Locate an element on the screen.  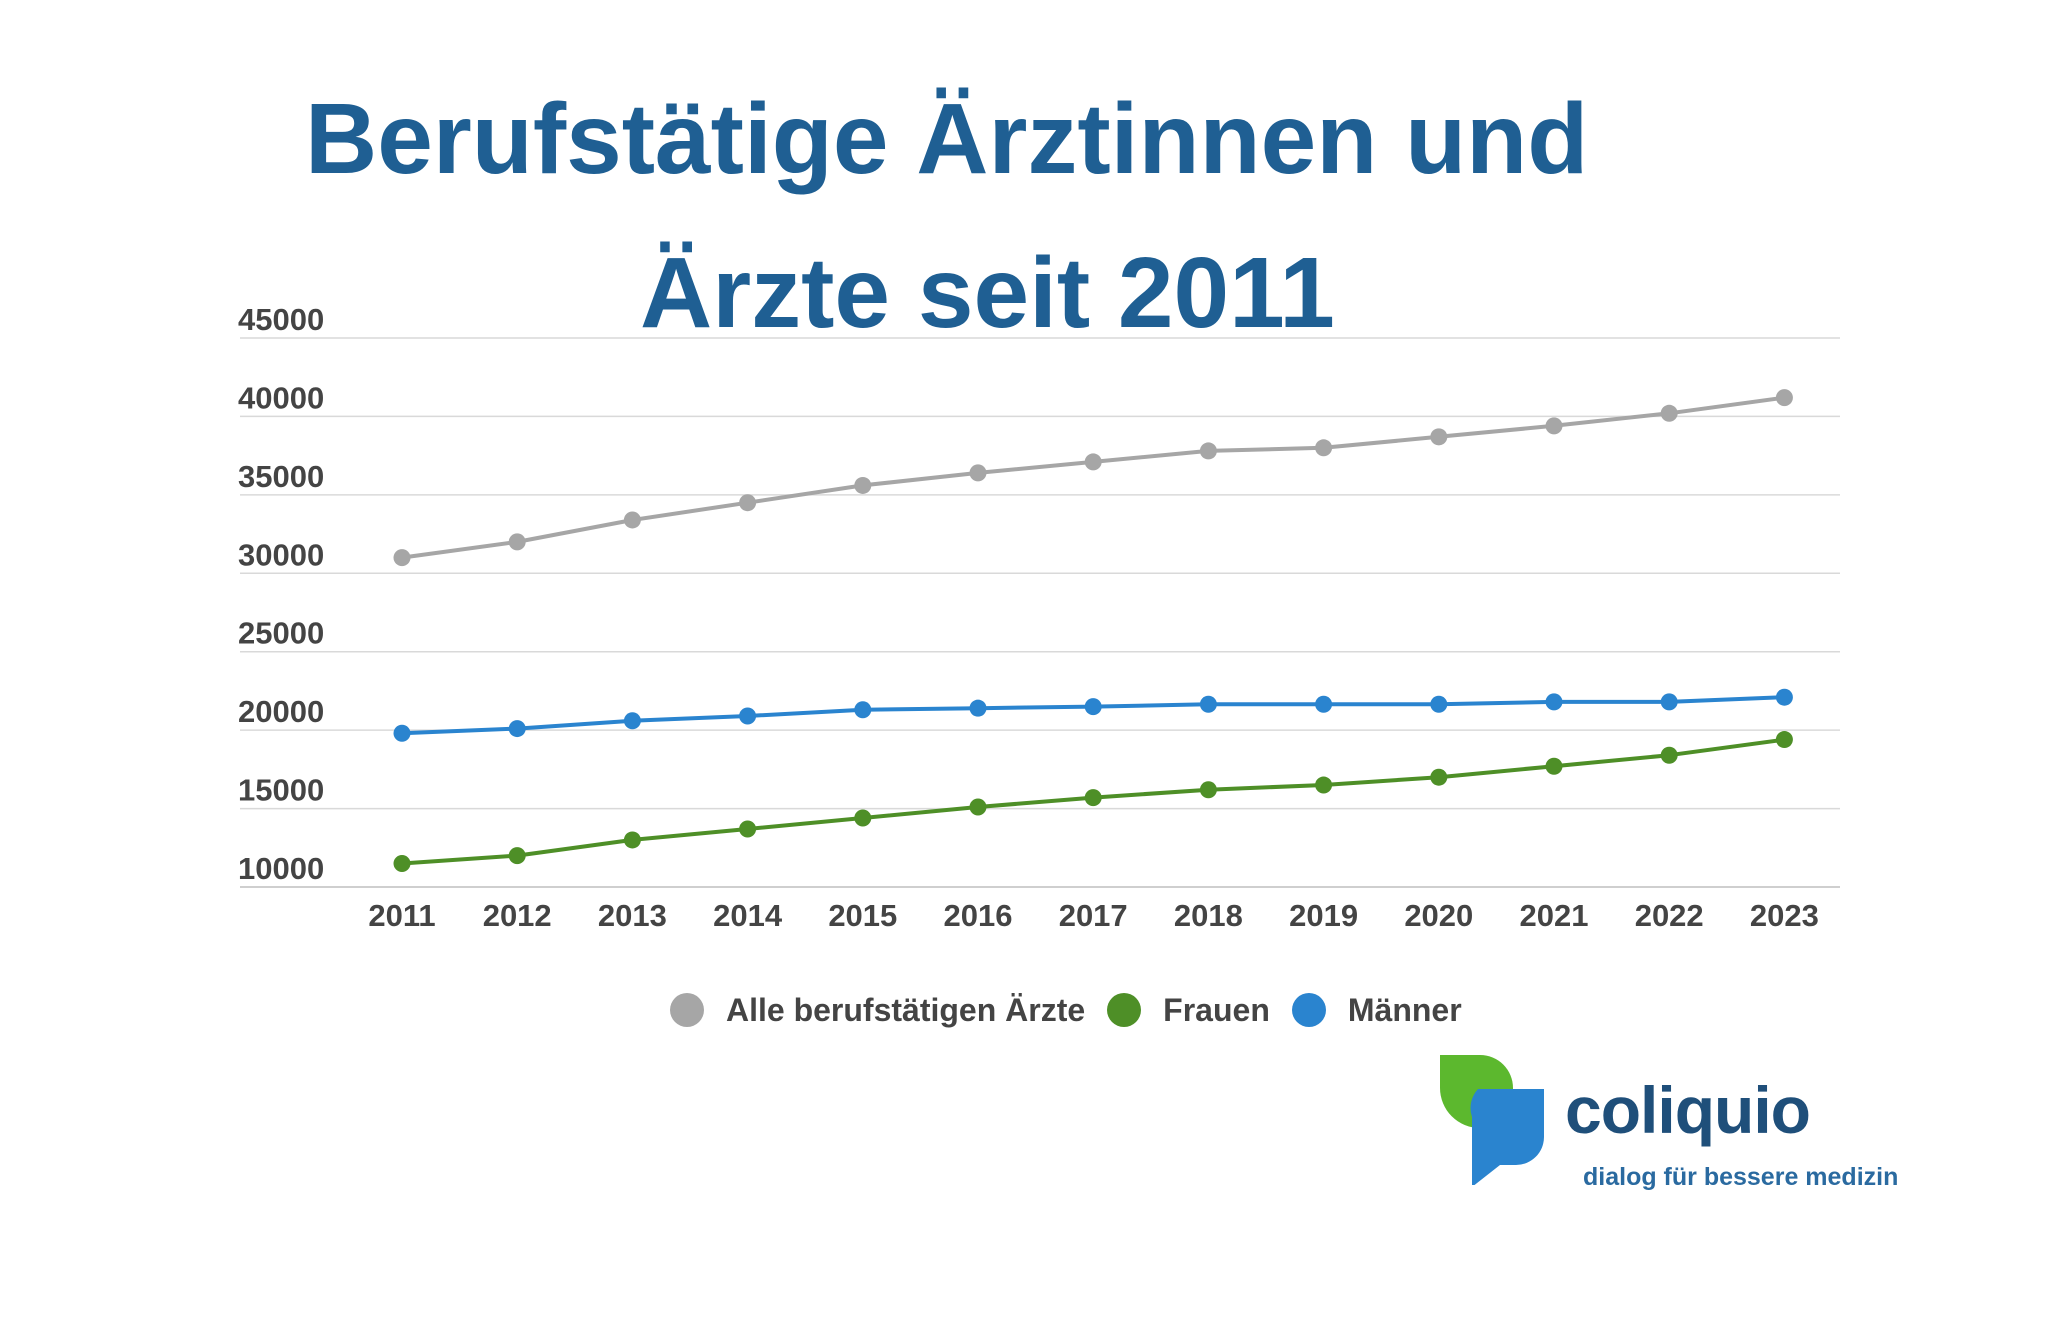
x-tick-label-2017: 2017 is located at coordinates (1093, 915).